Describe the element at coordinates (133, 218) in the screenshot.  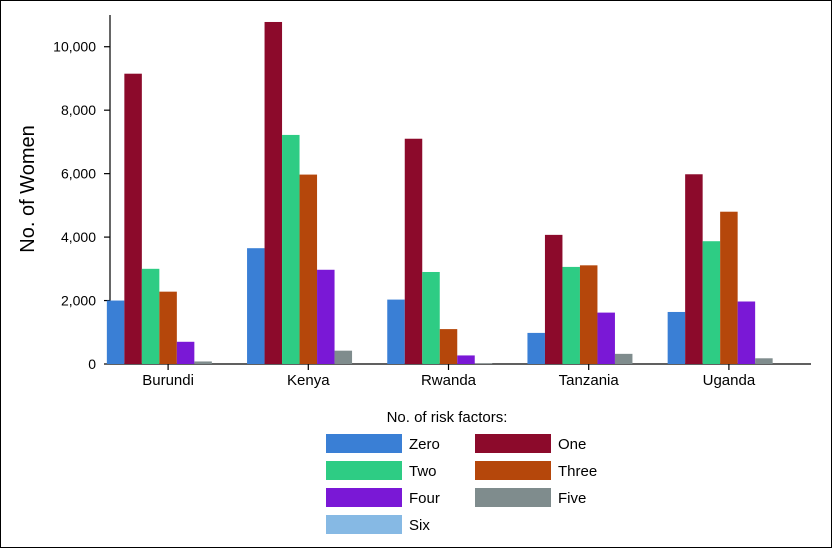
I see `bar-burundi-one` at that location.